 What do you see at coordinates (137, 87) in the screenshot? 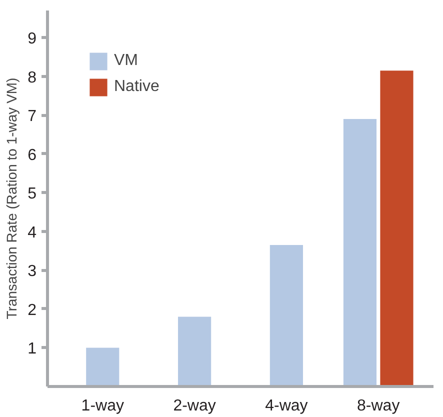
I see `legend-label: Native` at bounding box center [137, 87].